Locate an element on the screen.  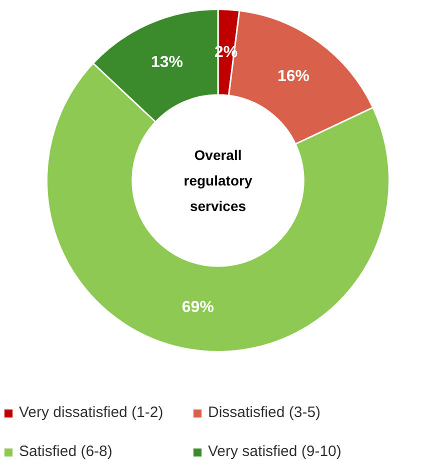
legend-label: Satisfied (6-8) is located at coordinates (66, 451).